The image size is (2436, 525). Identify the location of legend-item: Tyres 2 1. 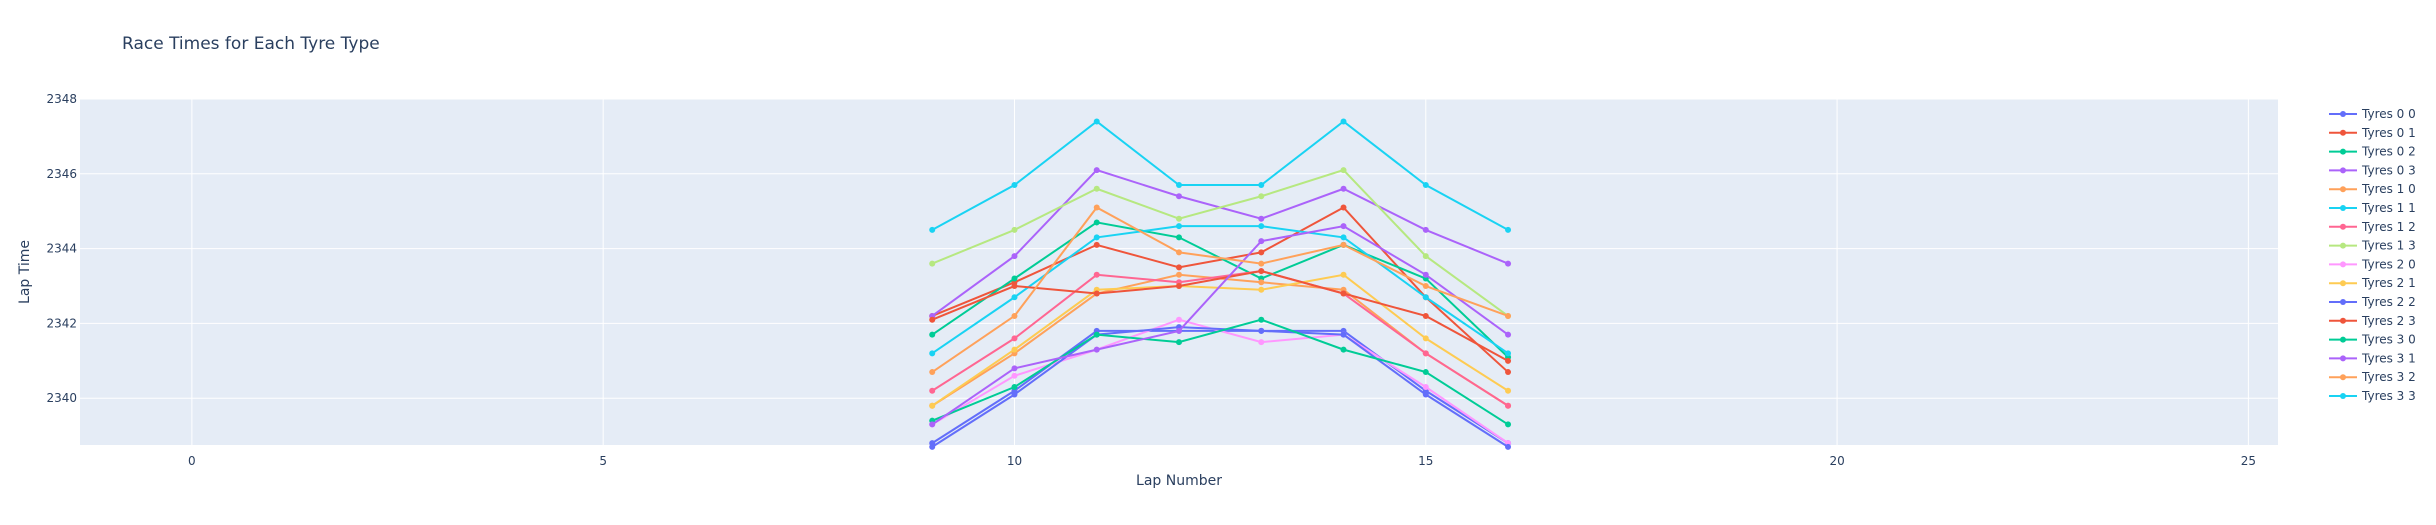
(2372, 283).